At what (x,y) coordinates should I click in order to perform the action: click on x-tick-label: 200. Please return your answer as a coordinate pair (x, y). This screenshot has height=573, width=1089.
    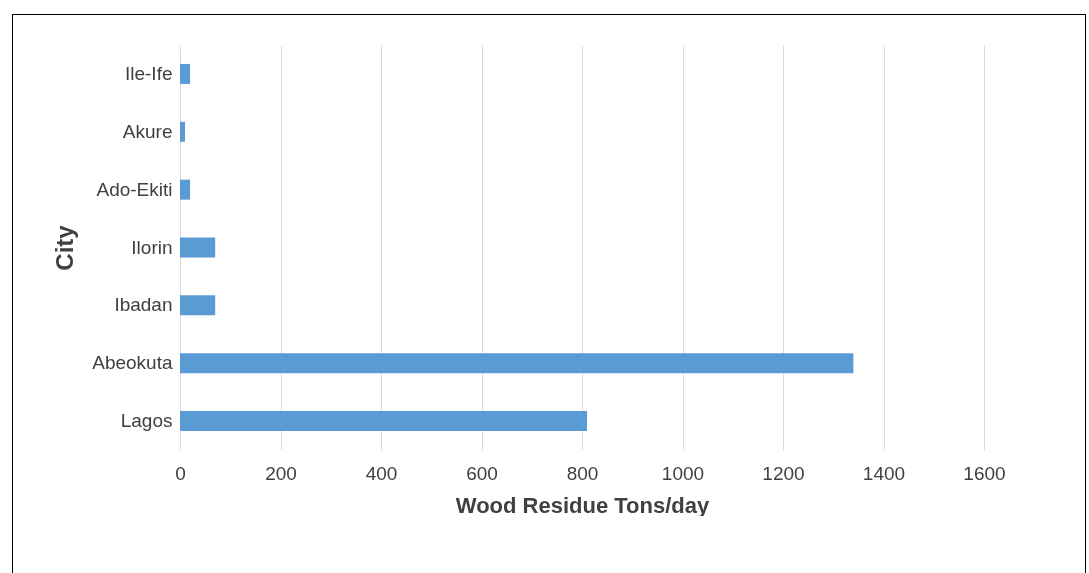
    Looking at the image, I should click on (281, 473).